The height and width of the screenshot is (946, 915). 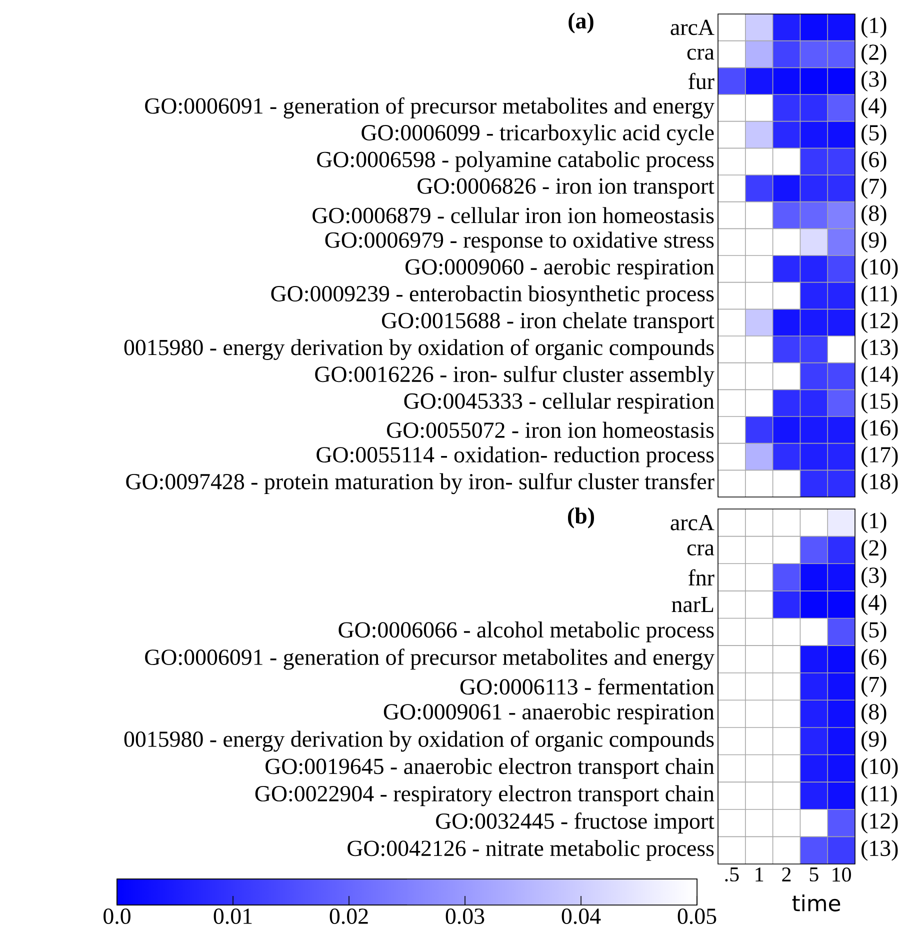 I want to click on y-tick-label: GO:0032445 - fructose import, so click(x=575, y=823).